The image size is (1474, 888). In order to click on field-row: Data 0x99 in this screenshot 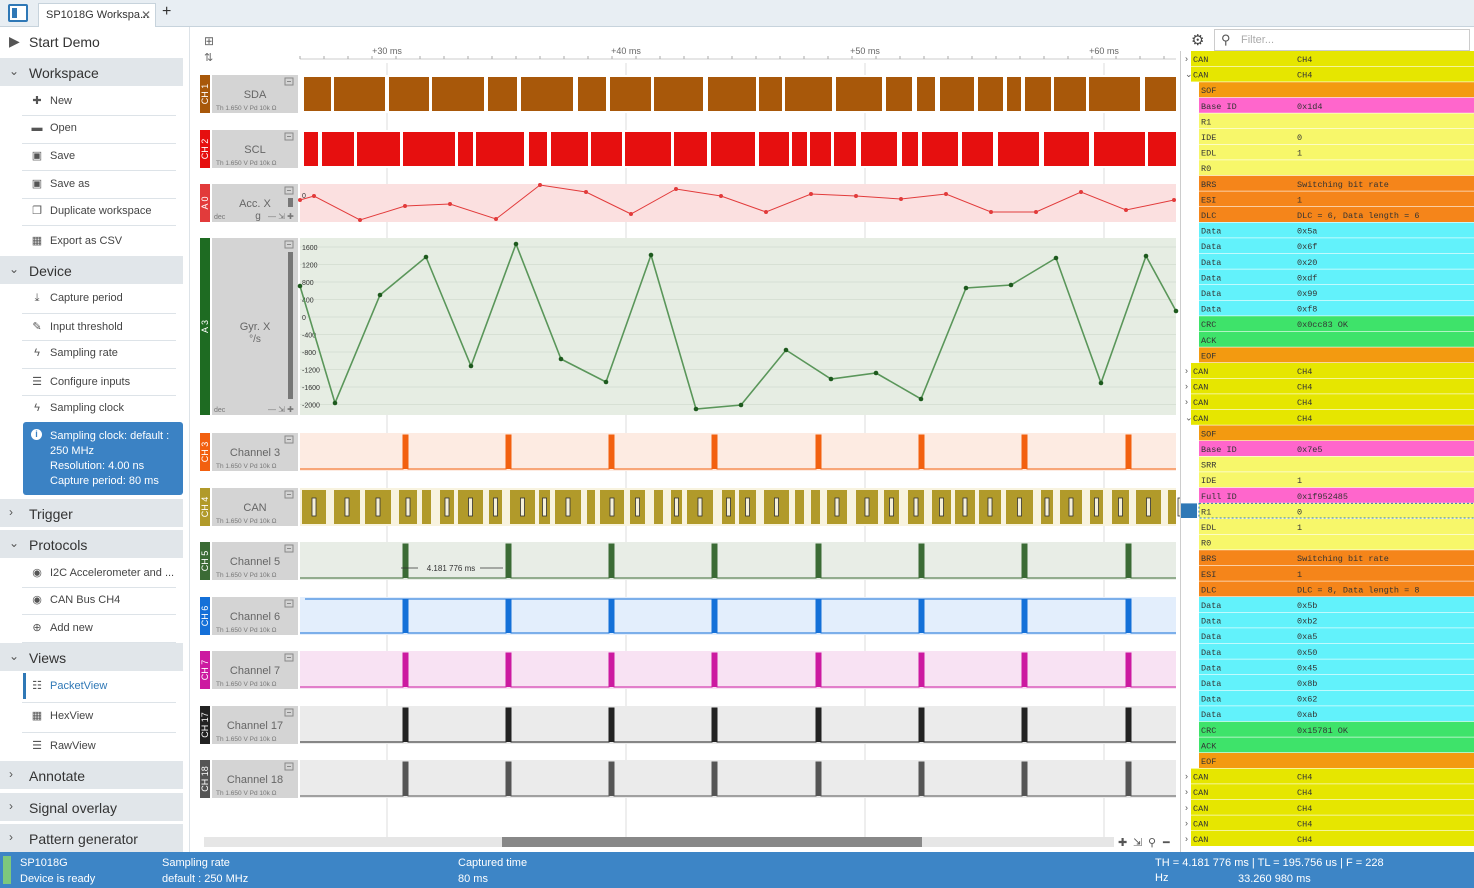, I will do `click(1336, 292)`.